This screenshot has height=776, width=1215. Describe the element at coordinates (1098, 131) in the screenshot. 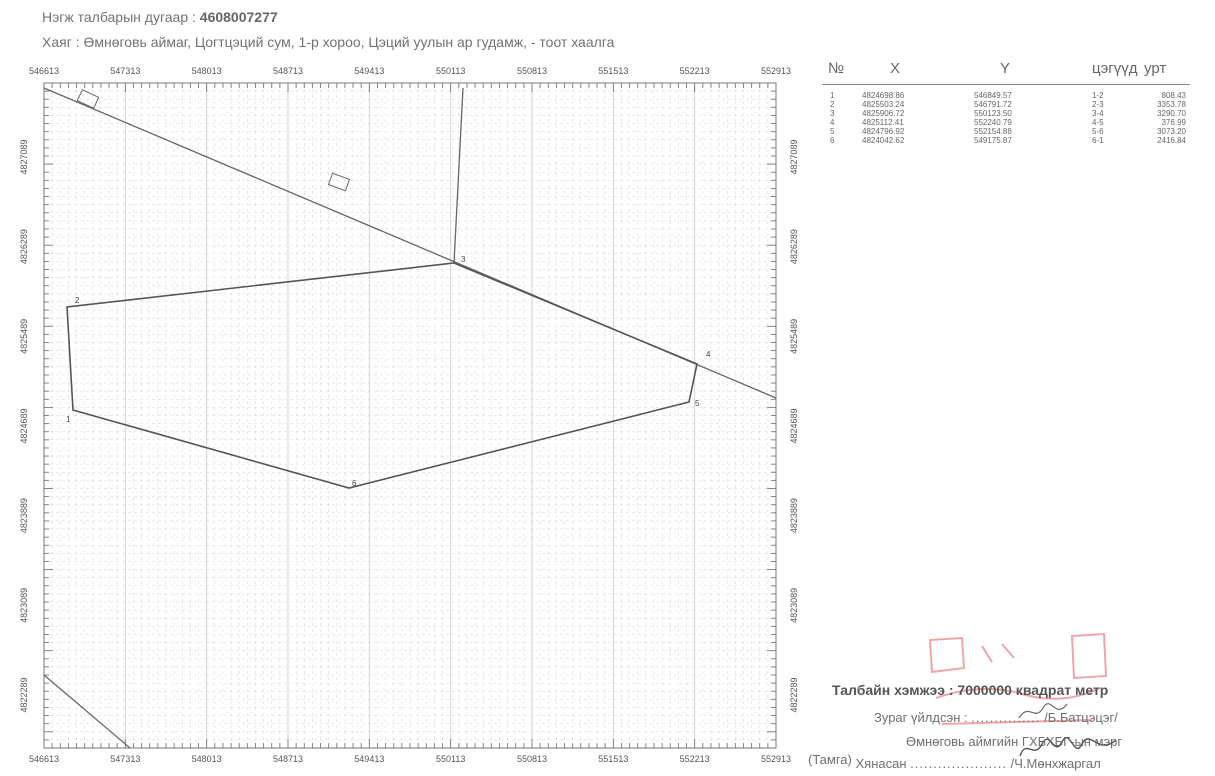

I see `row-segment: 5-6` at that location.